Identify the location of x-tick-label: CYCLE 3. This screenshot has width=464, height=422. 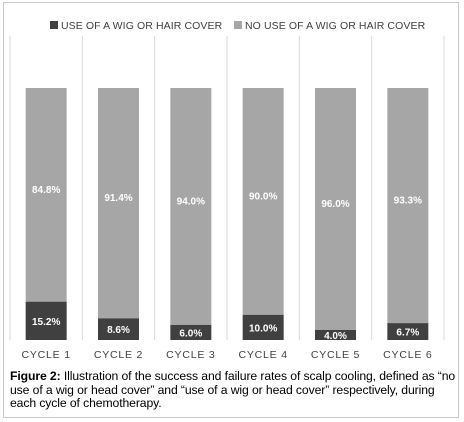
(190, 355).